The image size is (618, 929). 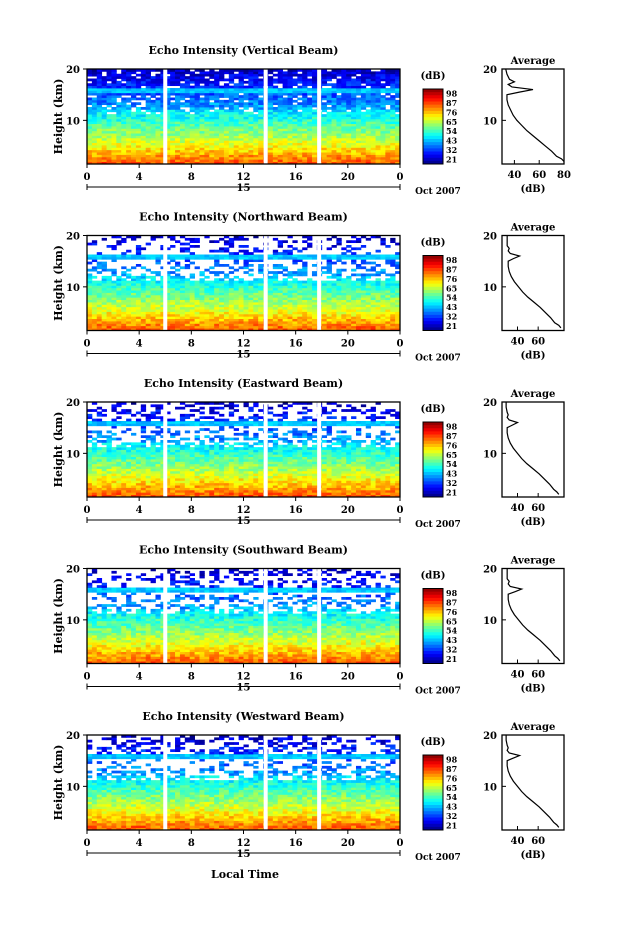 What do you see at coordinates (243, 50) in the screenshot?
I see `panel-title: Echo Intensity (Vertical Beam)` at bounding box center [243, 50].